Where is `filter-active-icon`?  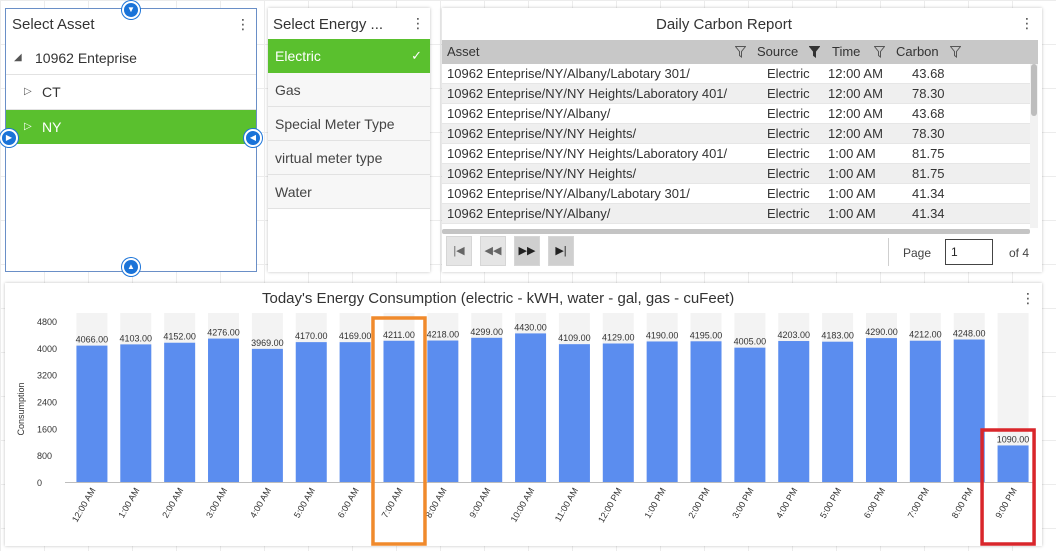 filter-active-icon is located at coordinates (814, 52).